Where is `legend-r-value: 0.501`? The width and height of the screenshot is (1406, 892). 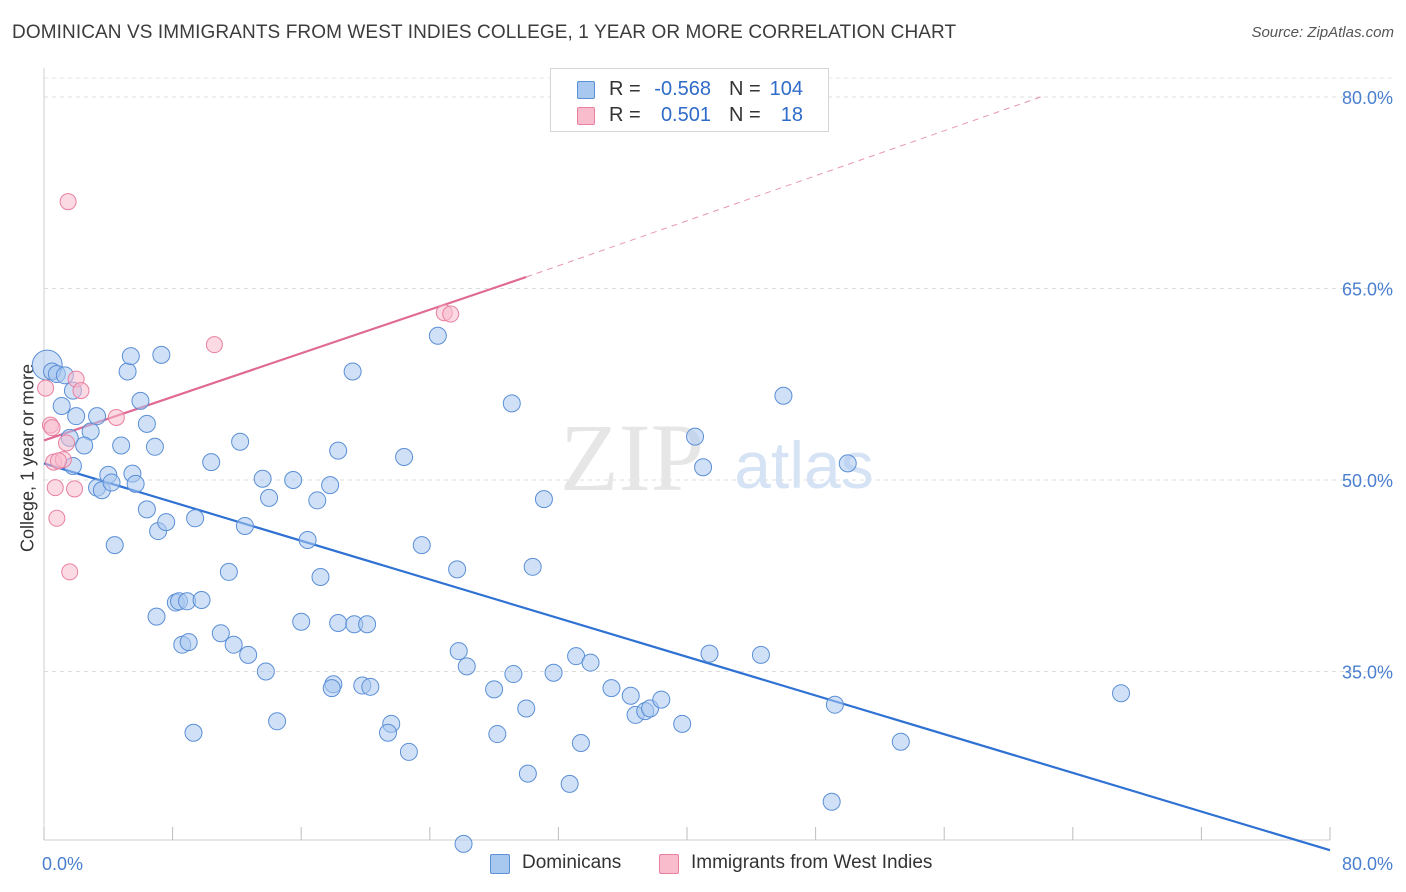 legend-r-value: 0.501 is located at coordinates (685, 115).